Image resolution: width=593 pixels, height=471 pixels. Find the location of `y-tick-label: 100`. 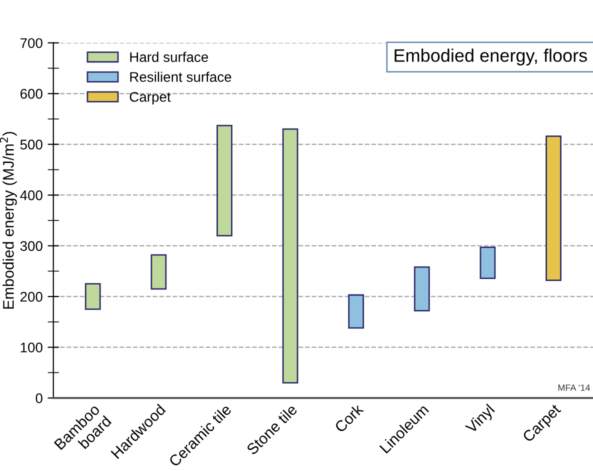

y-tick-label: 100 is located at coordinates (31, 347).